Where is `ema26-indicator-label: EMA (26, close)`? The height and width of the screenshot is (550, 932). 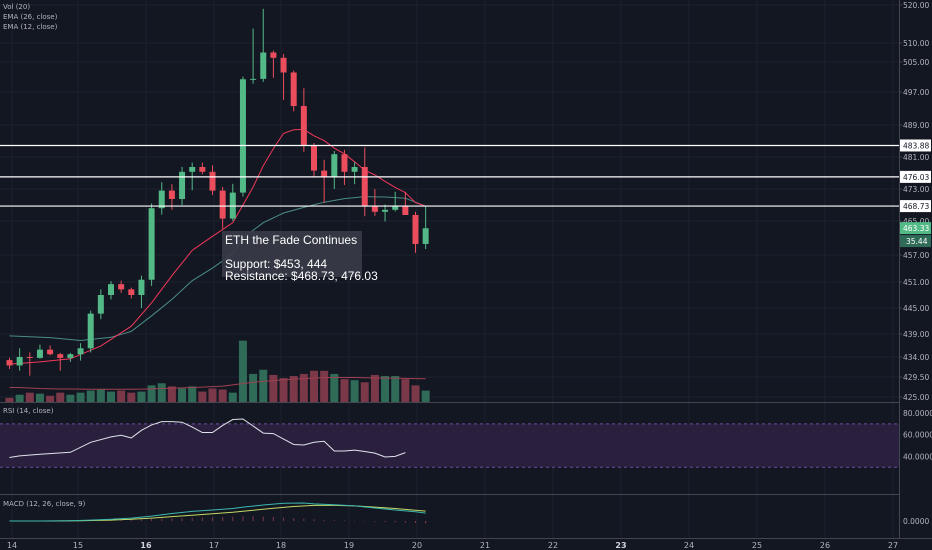
ema26-indicator-label: EMA (26, close) is located at coordinates (30, 17).